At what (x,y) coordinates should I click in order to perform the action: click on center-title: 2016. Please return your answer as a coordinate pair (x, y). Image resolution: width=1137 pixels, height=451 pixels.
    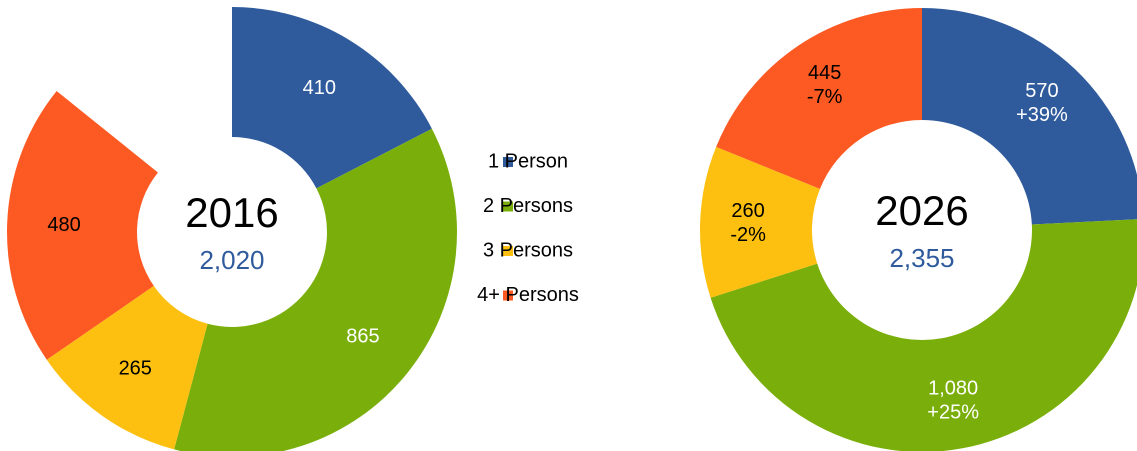
    Looking at the image, I should click on (231, 212).